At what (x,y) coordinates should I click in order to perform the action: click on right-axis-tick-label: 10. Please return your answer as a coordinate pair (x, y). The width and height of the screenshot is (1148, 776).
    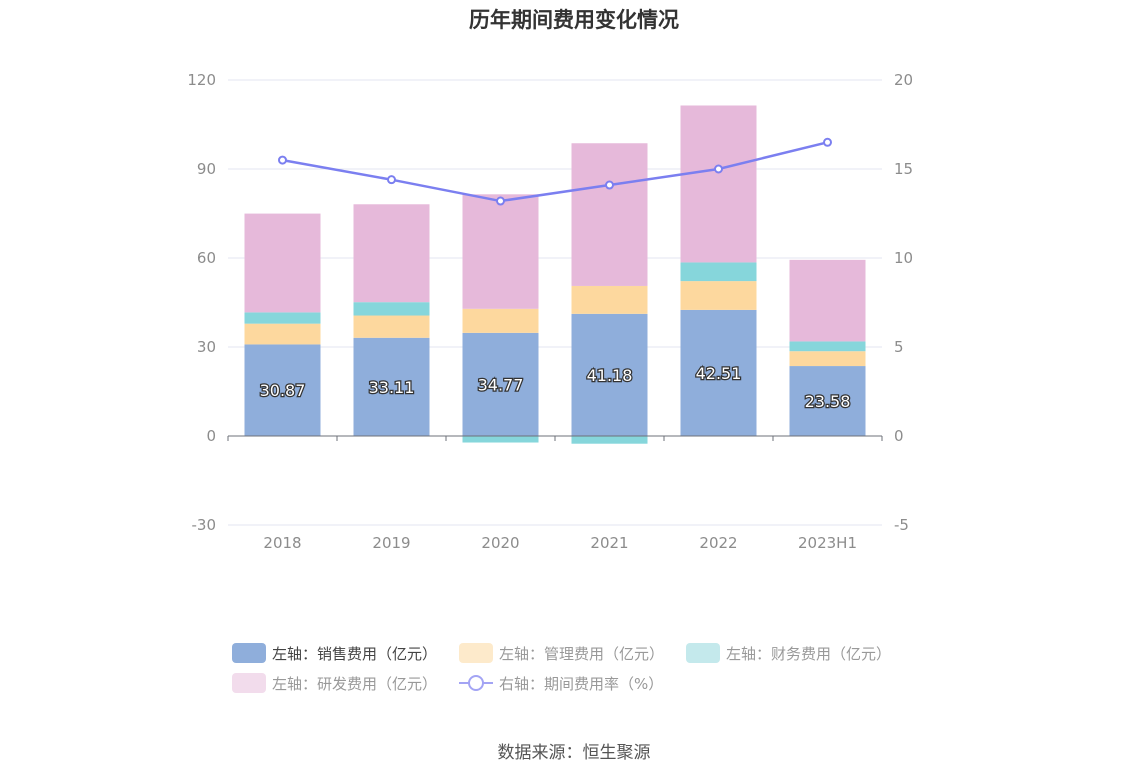
    Looking at the image, I should click on (903, 258).